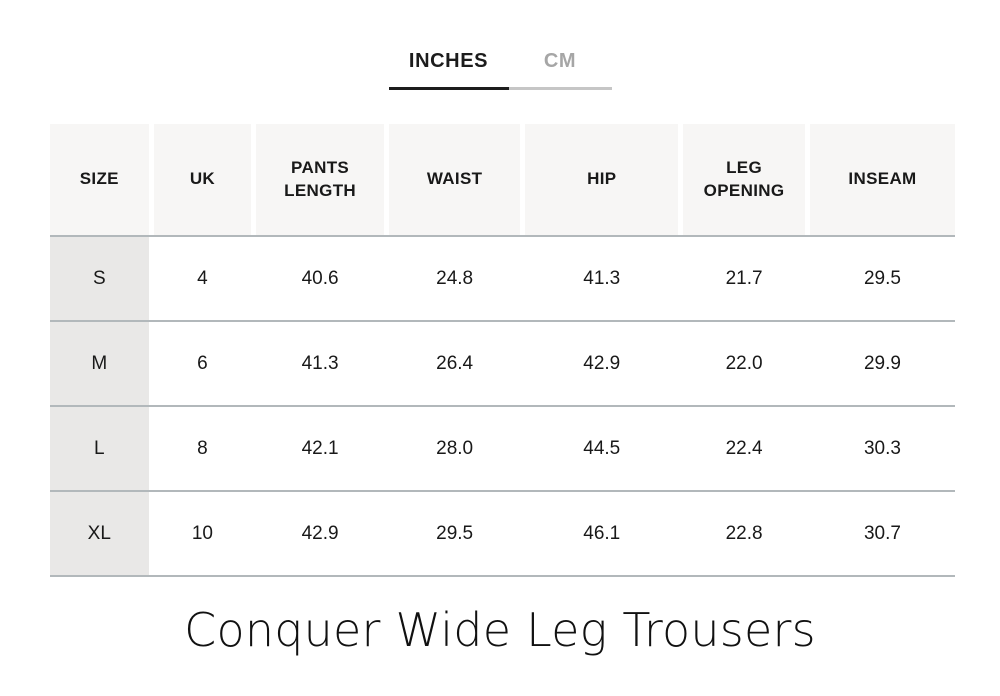  What do you see at coordinates (882, 533) in the screenshot?
I see `inseam-value: 30.7` at bounding box center [882, 533].